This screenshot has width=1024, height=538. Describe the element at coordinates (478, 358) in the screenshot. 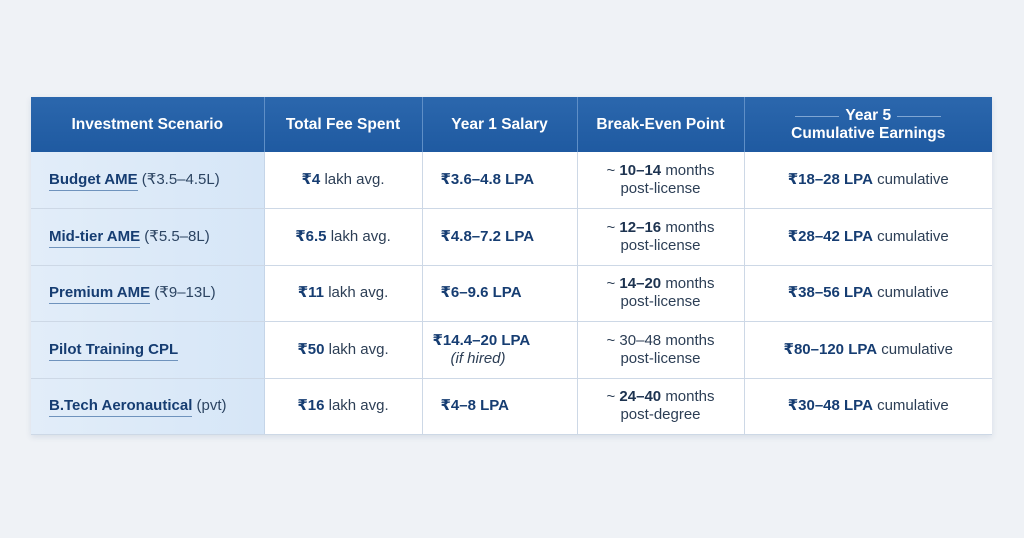

I see `salary-note: (if hired)` at that location.